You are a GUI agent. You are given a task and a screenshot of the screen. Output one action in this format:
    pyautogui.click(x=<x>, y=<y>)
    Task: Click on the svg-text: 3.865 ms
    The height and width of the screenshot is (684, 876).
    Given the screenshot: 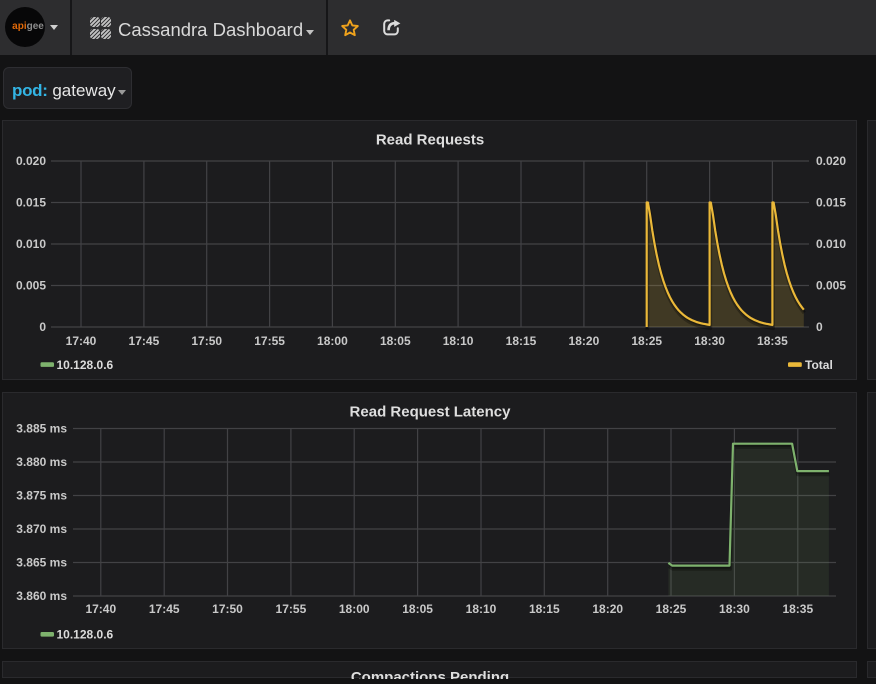 What is the action you would take?
    pyautogui.click(x=41, y=563)
    